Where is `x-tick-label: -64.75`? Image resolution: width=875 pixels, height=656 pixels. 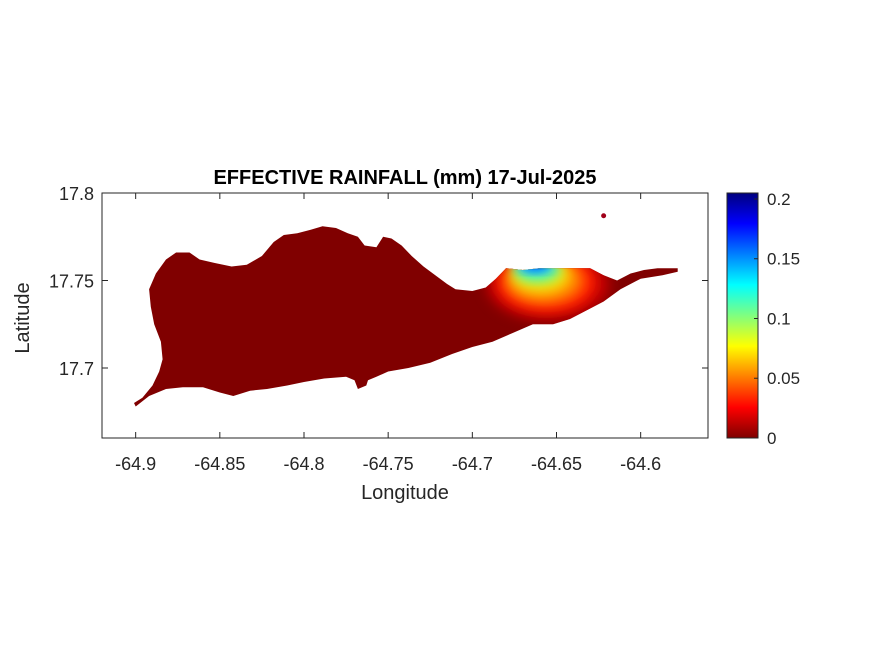 x-tick-label: -64.75 is located at coordinates (388, 464).